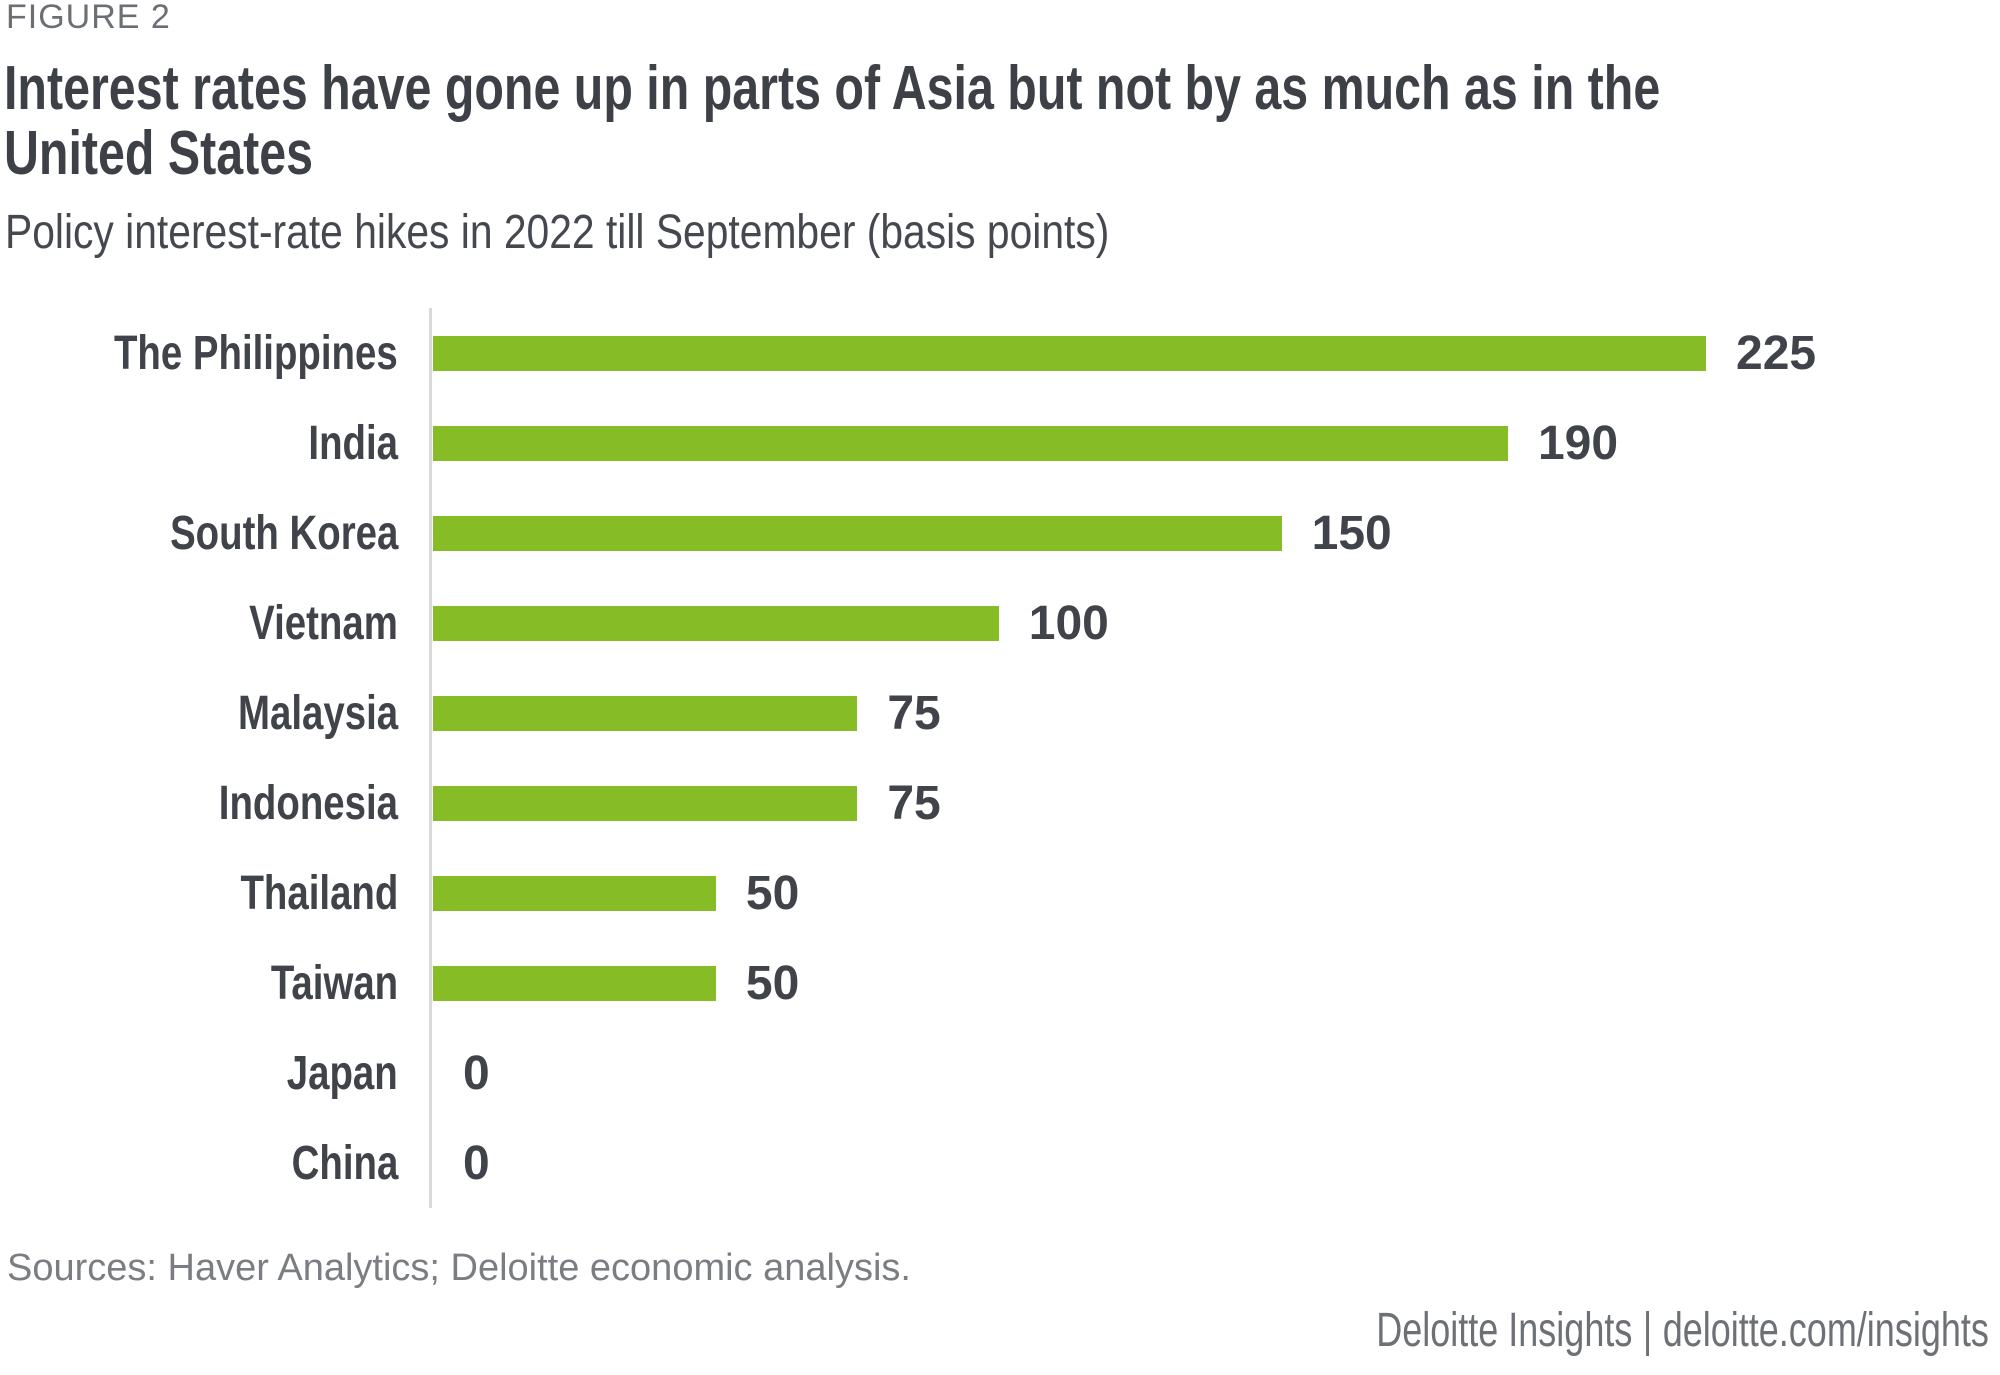 The image size is (2000, 1375). Describe the element at coordinates (1504, 1330) in the screenshot. I see `footer-brand: Deloitte Insights` at that location.